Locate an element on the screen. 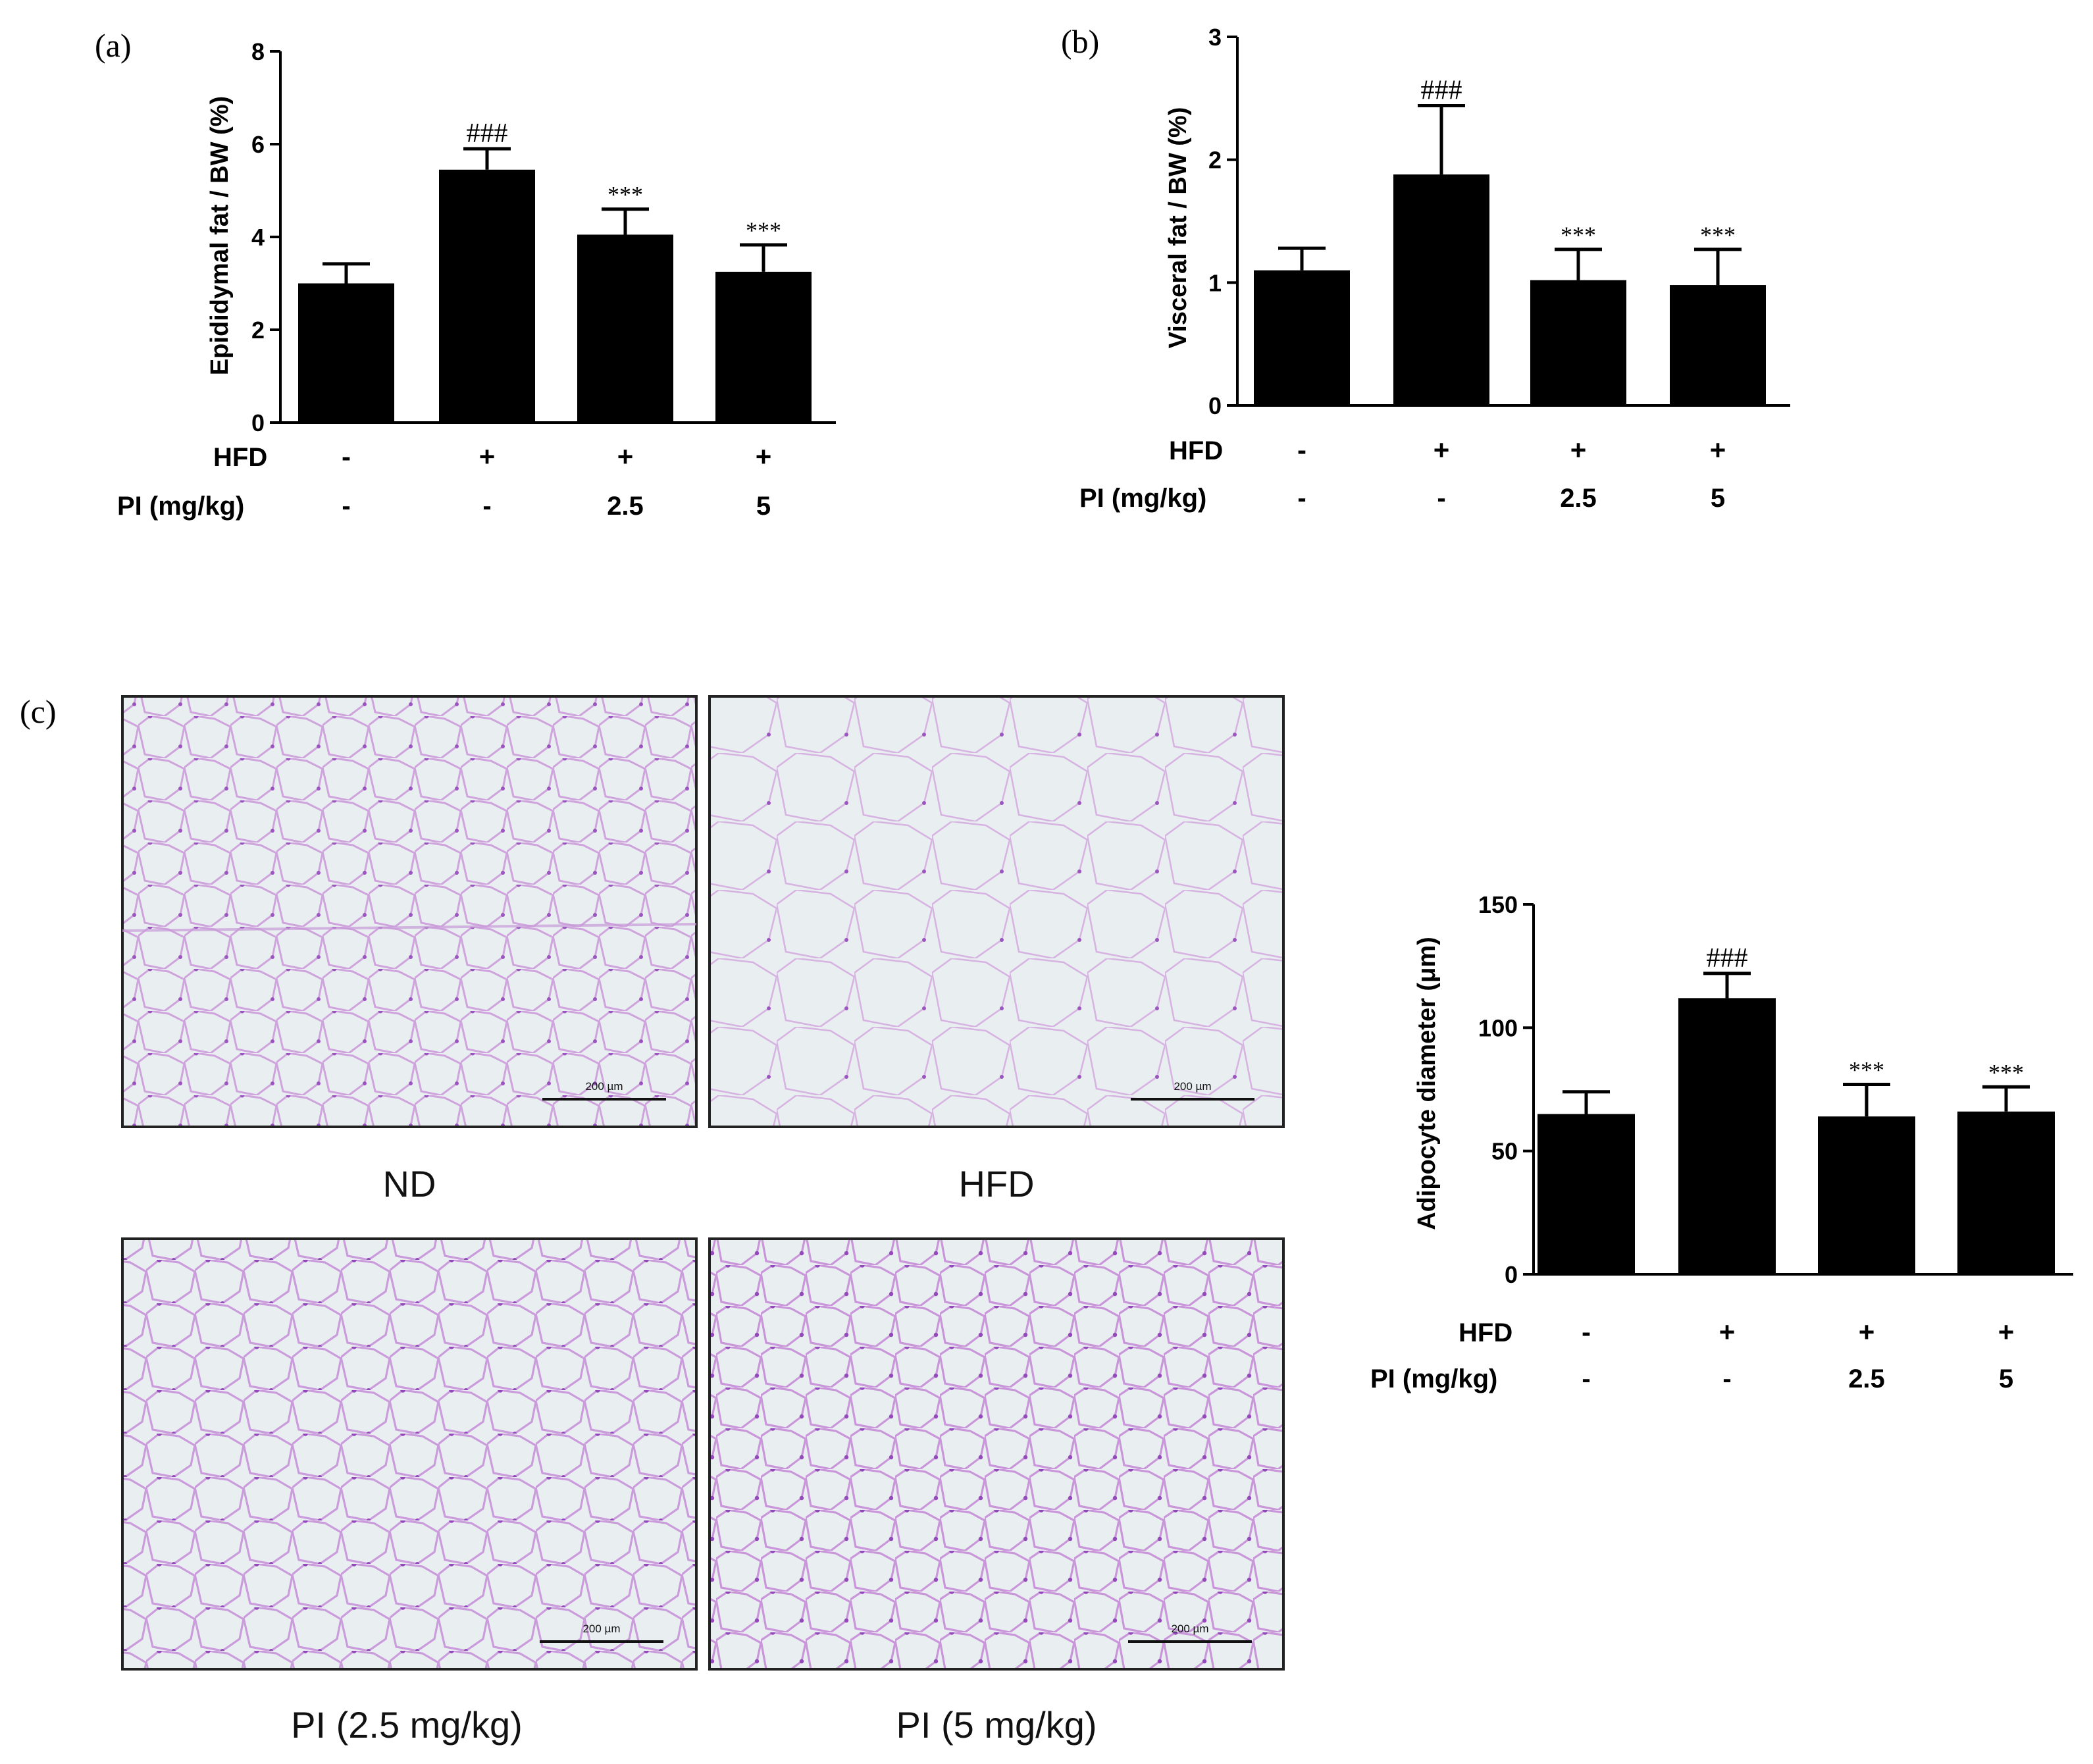 The width and height of the screenshot is (2093, 1764). micrograph-nd: 200 µm is located at coordinates (409, 911).